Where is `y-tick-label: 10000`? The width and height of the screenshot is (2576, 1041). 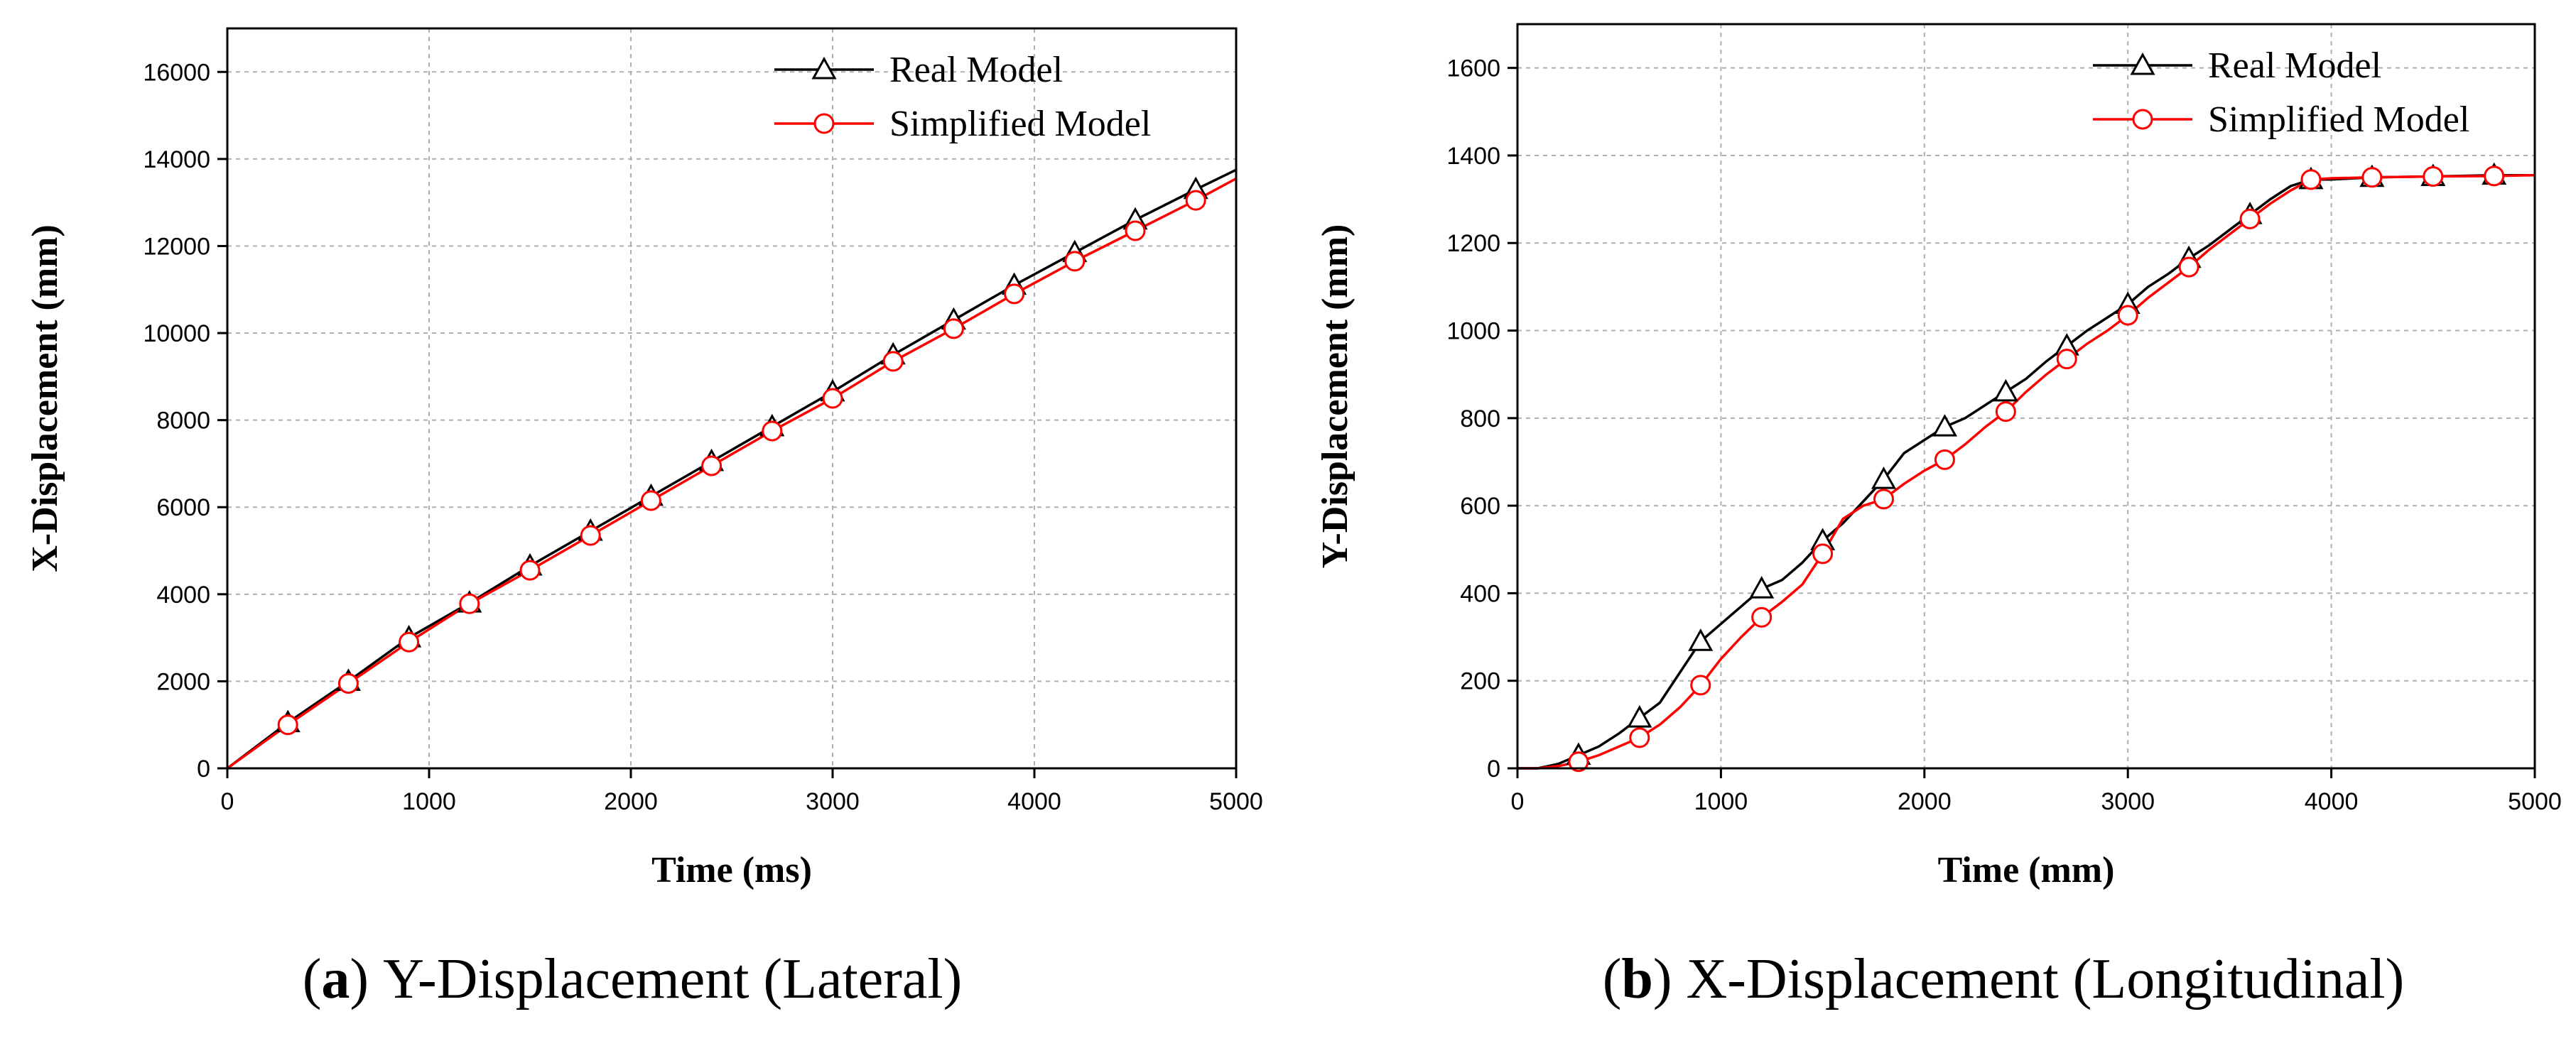 y-tick-label: 10000 is located at coordinates (176, 333).